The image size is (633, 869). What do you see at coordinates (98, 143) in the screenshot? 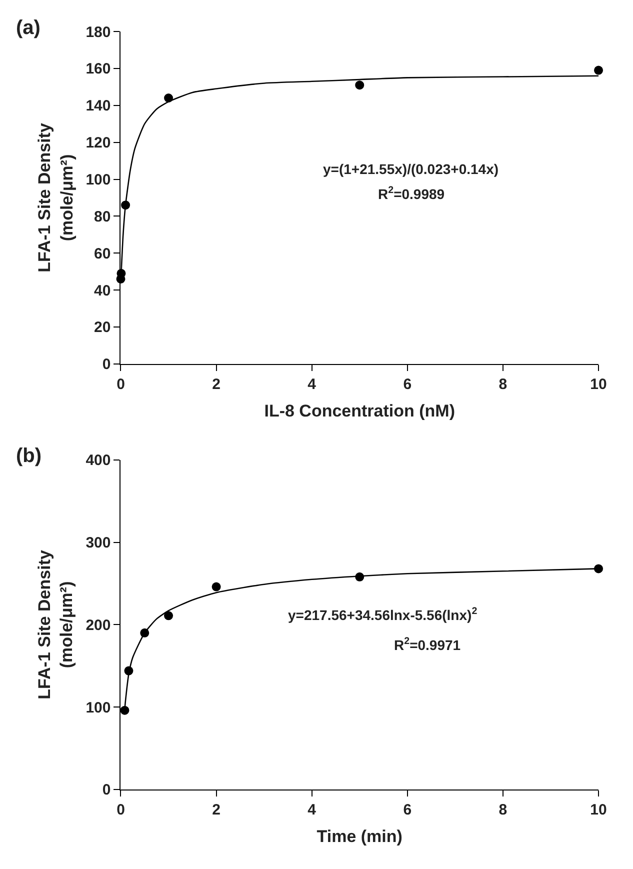
I see `y-tick-label: 120` at bounding box center [98, 143].